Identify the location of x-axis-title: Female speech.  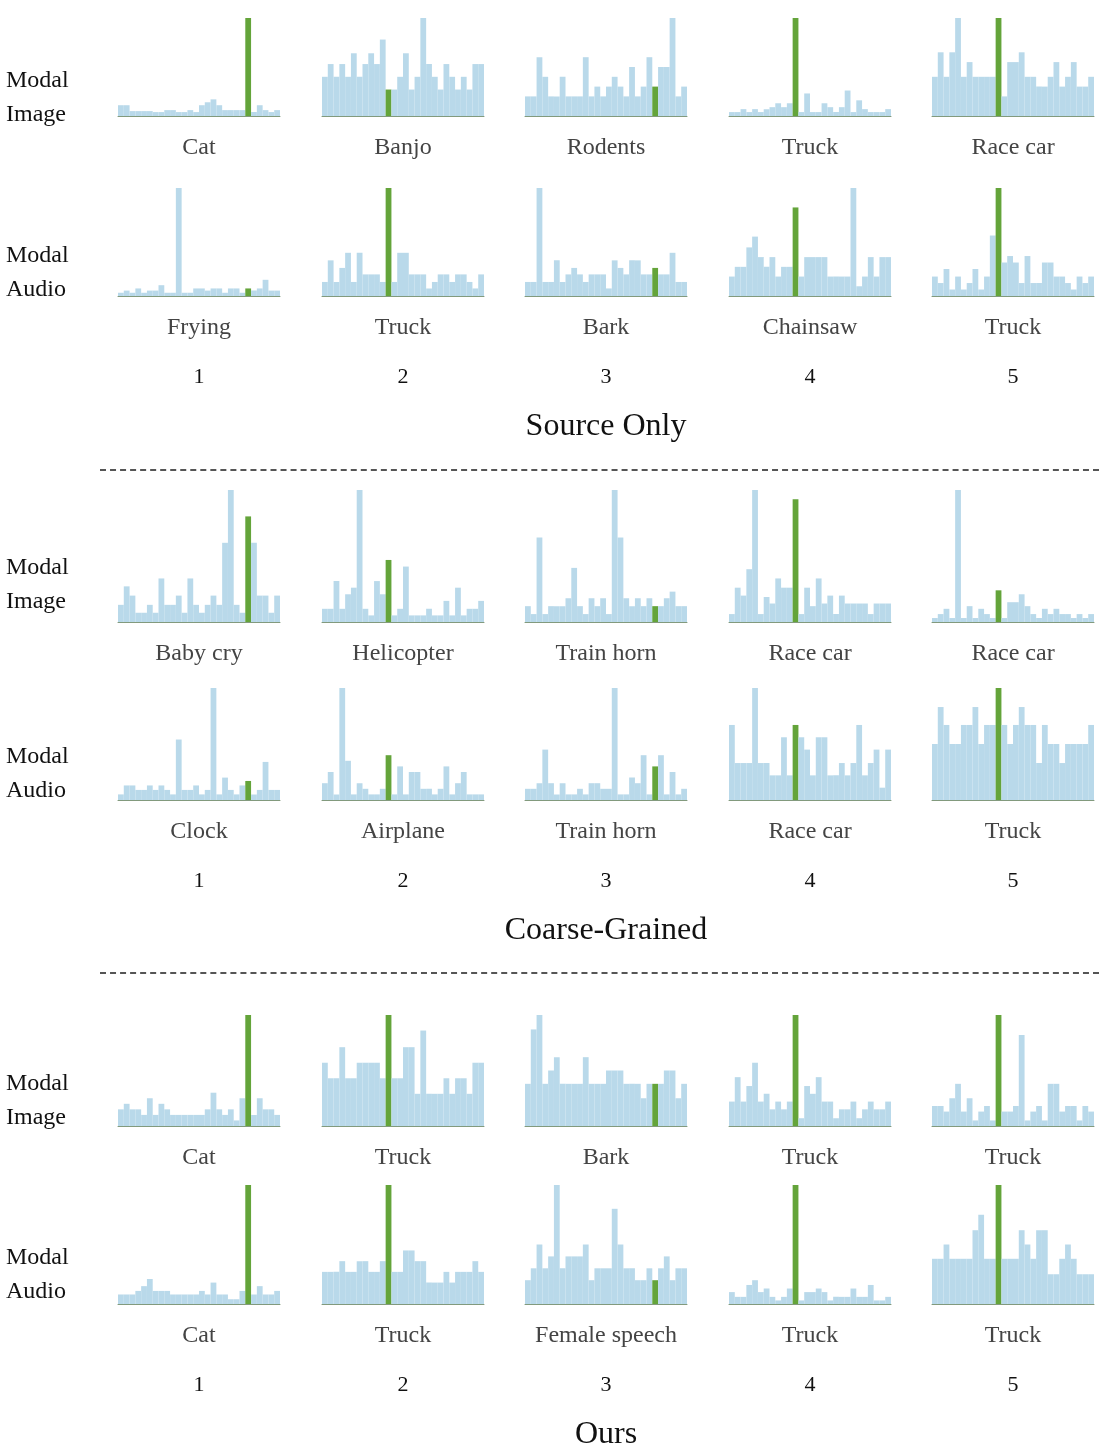
(606, 1334).